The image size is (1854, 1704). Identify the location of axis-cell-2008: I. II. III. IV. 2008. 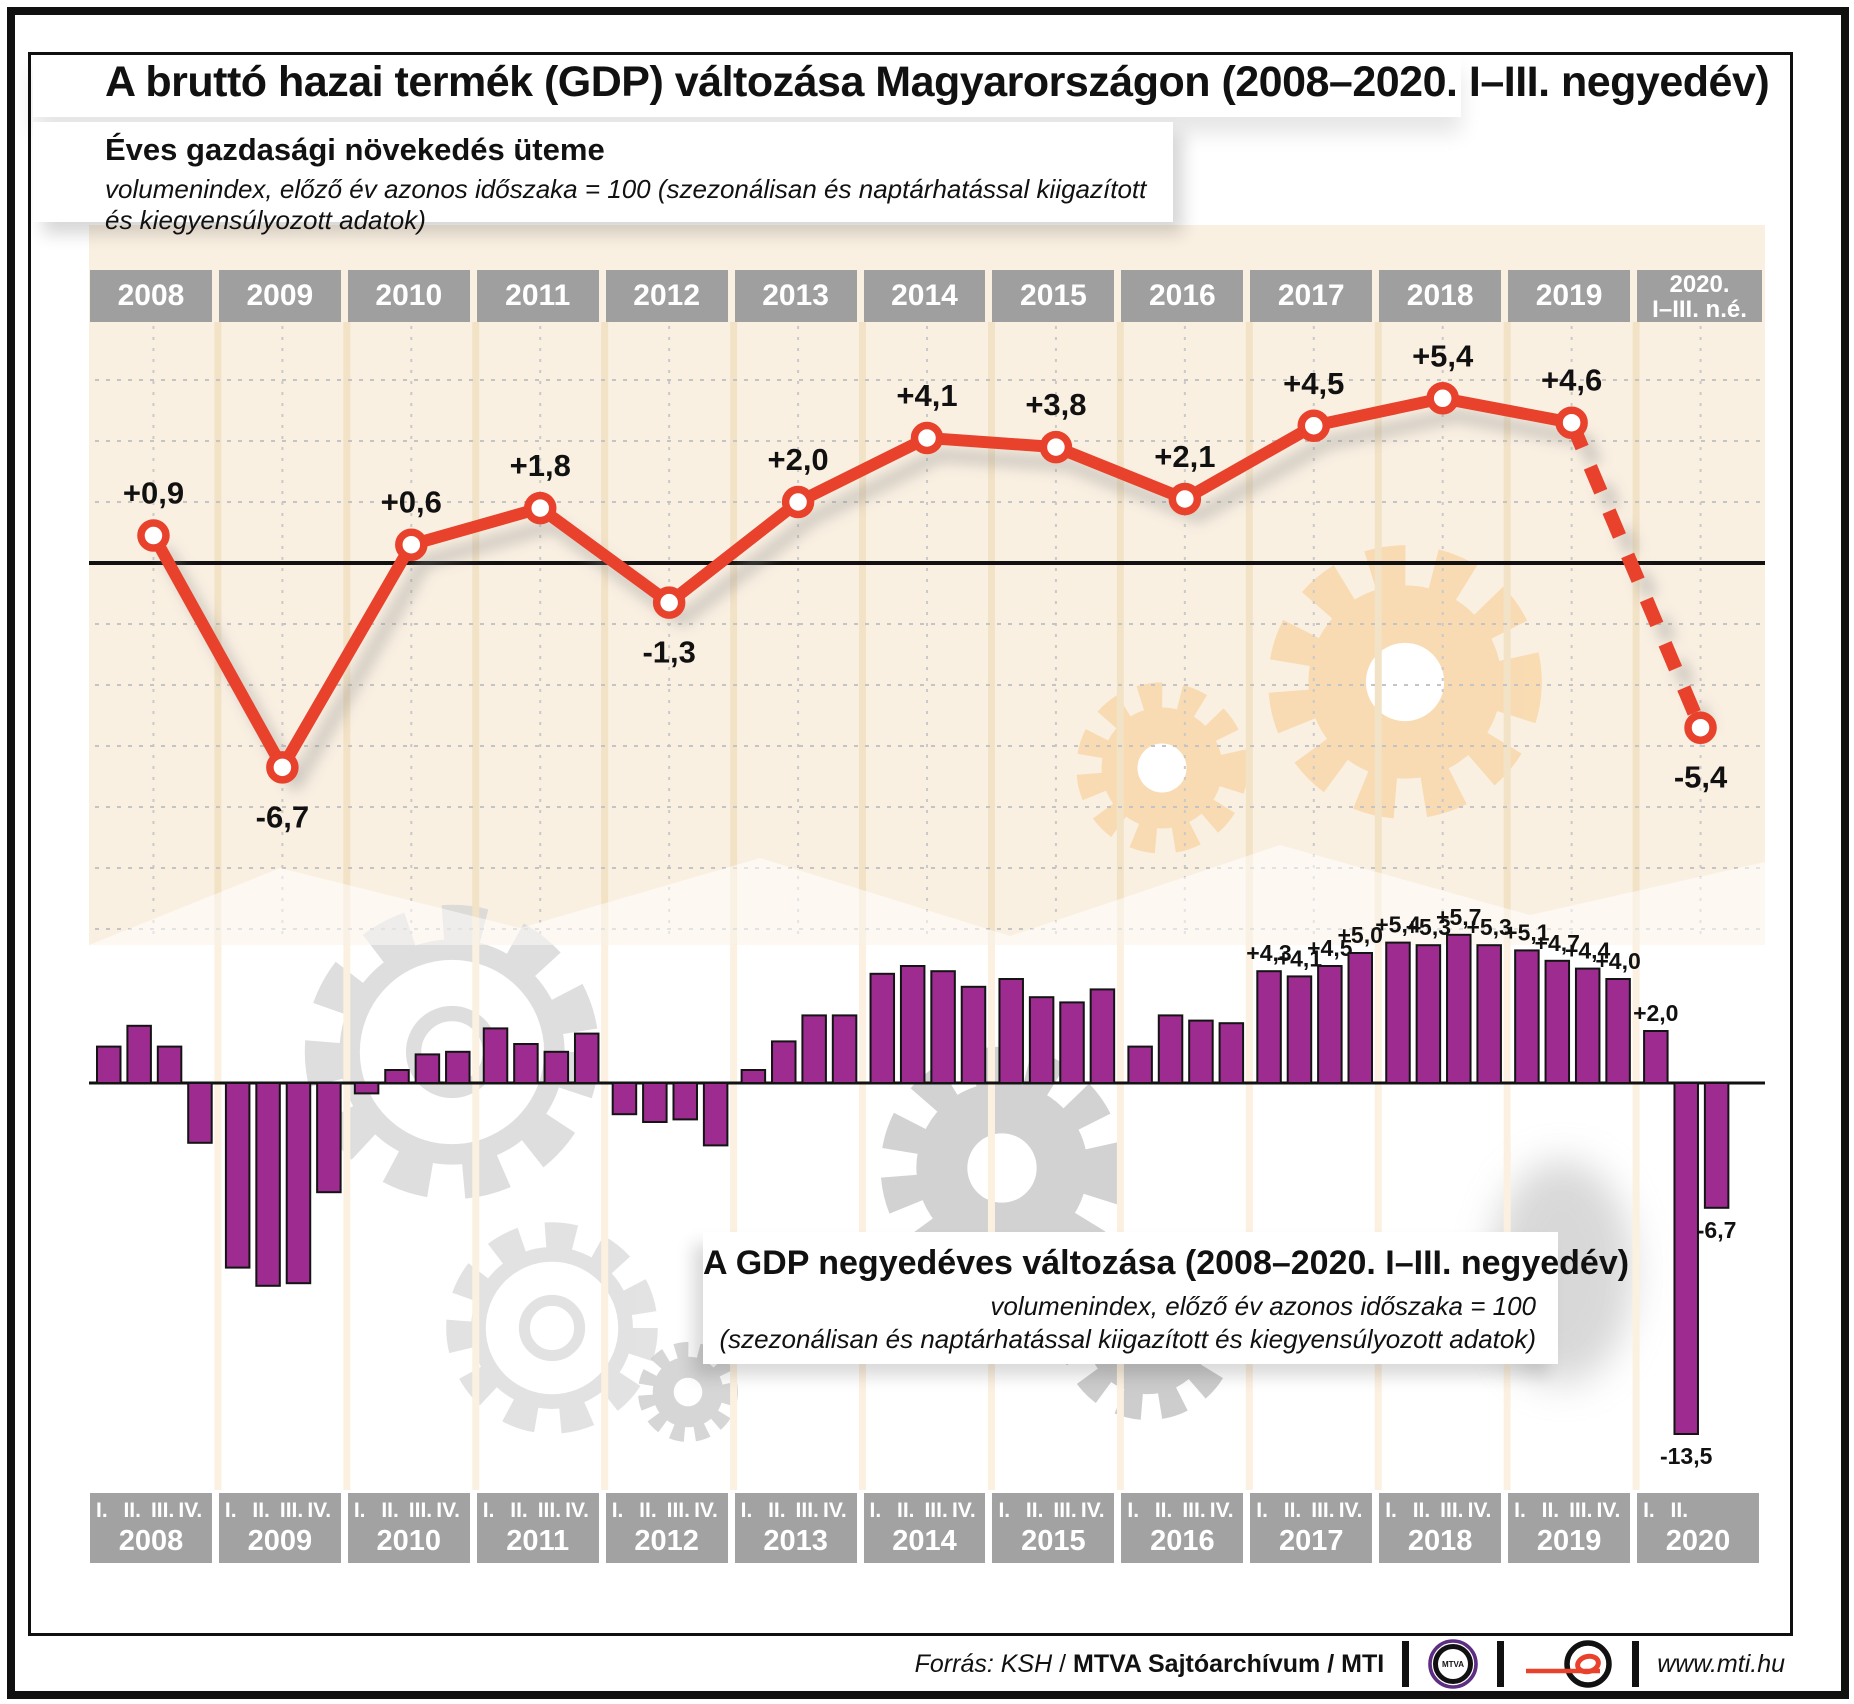
(151, 1528).